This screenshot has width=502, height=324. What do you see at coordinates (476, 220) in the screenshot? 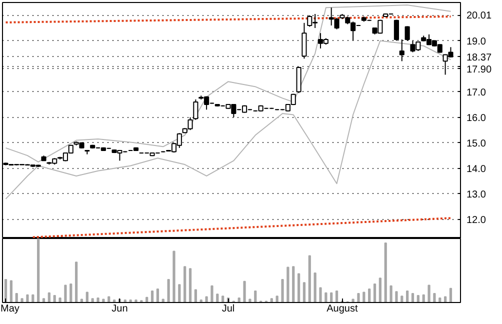
I see `y-tick-label: 12.0` at bounding box center [476, 220].